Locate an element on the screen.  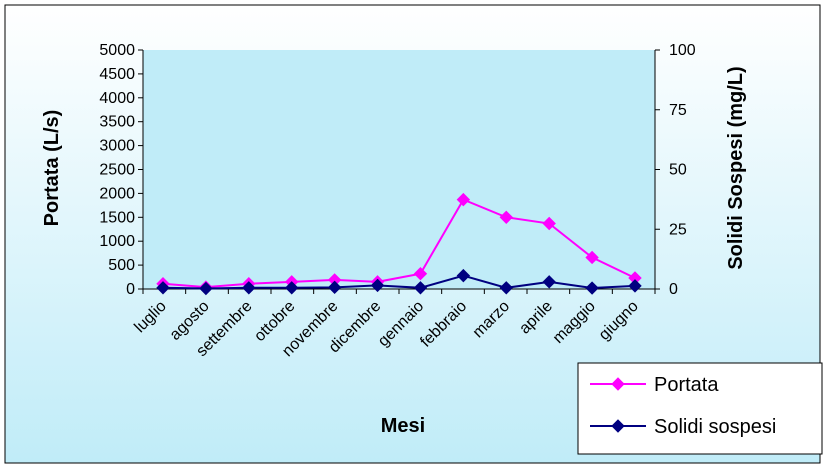
y-tick-label: 500 is located at coordinates (121, 265).